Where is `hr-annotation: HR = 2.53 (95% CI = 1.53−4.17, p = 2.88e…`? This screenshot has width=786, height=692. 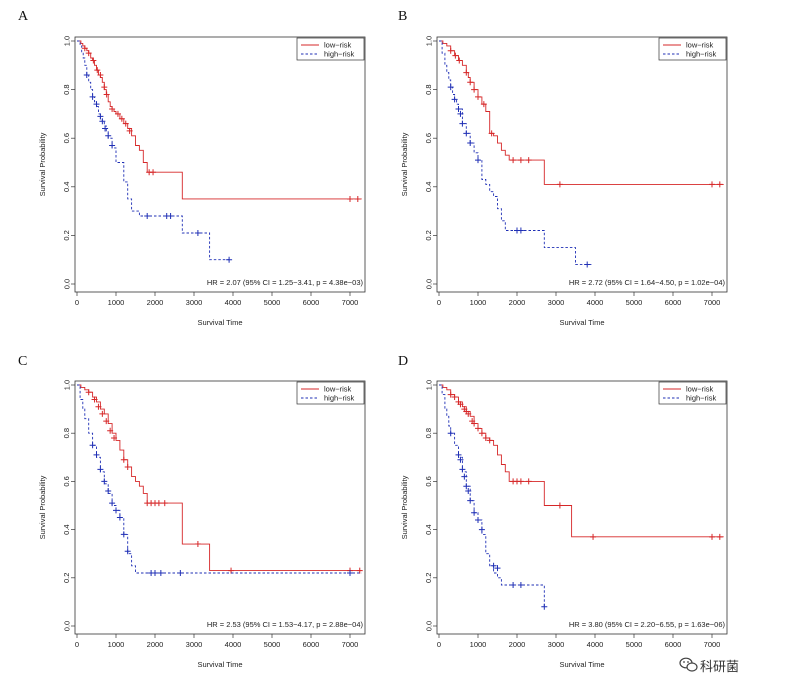
hr-annotation: HR = 2.53 (95% CI = 1.53−4.17, p = 2.88e… is located at coordinates (285, 624).